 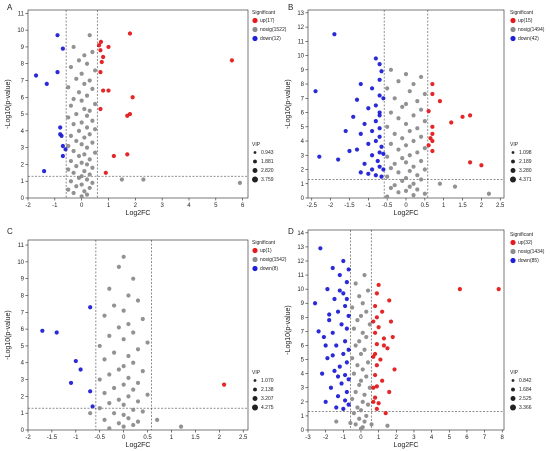 I want to click on y-axis-label: -Log10(p-value), so click(x=8, y=334).